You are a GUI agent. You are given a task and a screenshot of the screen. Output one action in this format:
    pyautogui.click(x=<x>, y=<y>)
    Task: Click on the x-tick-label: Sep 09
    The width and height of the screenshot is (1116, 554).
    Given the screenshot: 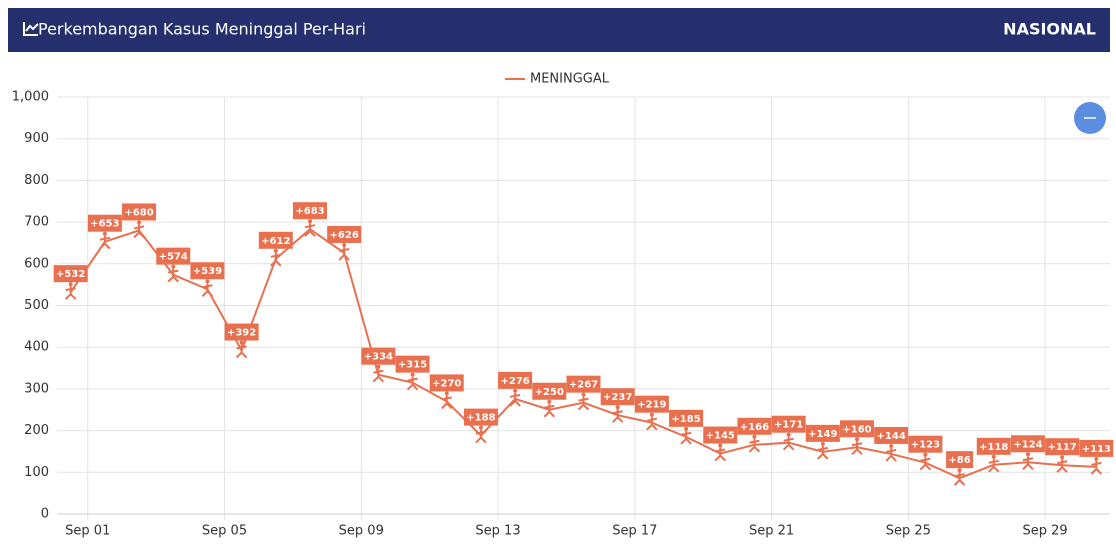 What is the action you would take?
    pyautogui.click(x=361, y=531)
    